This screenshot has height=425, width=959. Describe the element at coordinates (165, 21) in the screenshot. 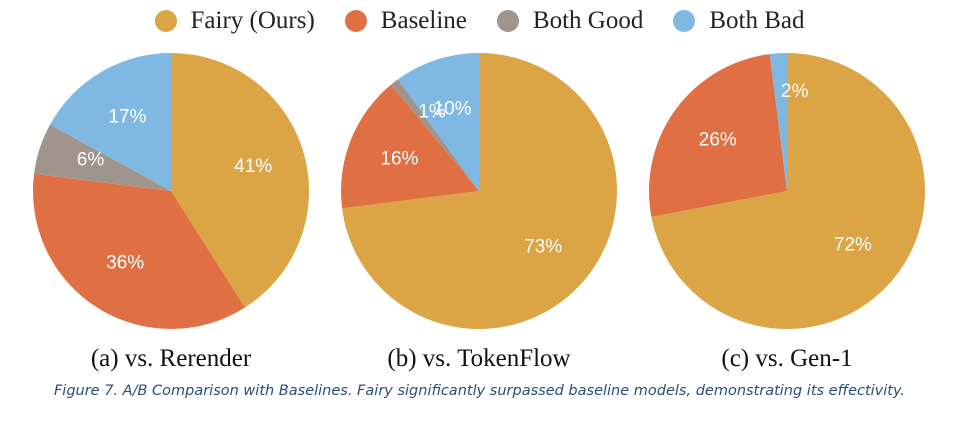

I see `legend-swatch-fairy` at that location.